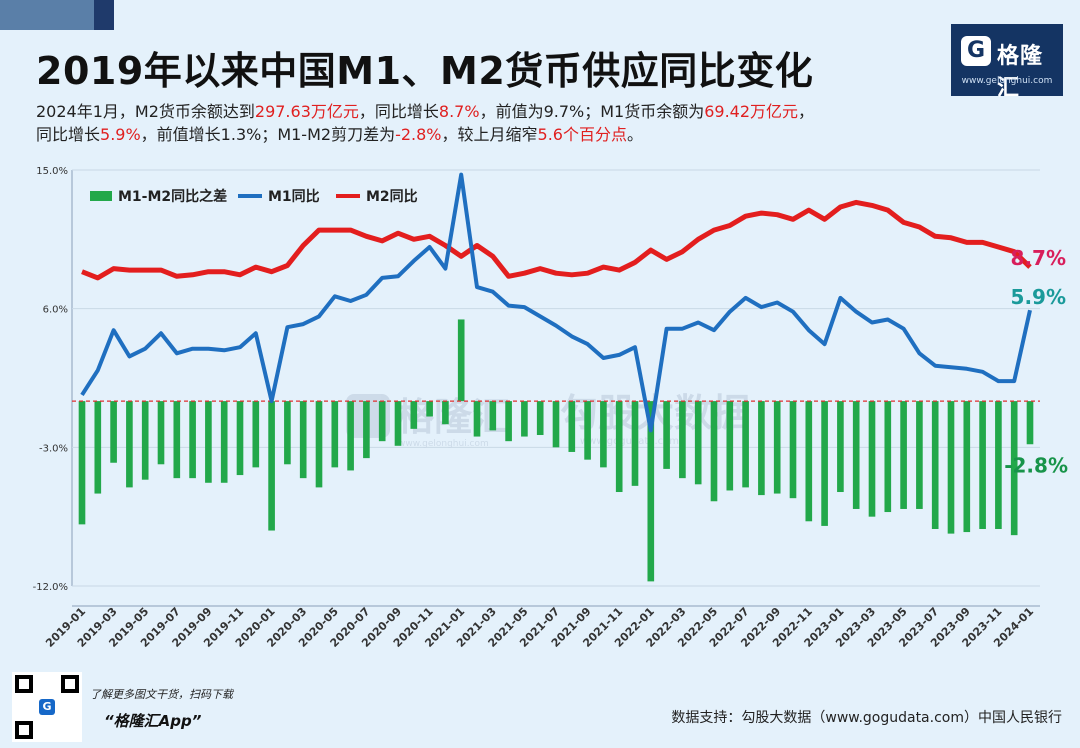 The image size is (1080, 748). I want to click on description-segment: ，前值增长1.3%；M1-M2剪刀差为, so click(268, 134).